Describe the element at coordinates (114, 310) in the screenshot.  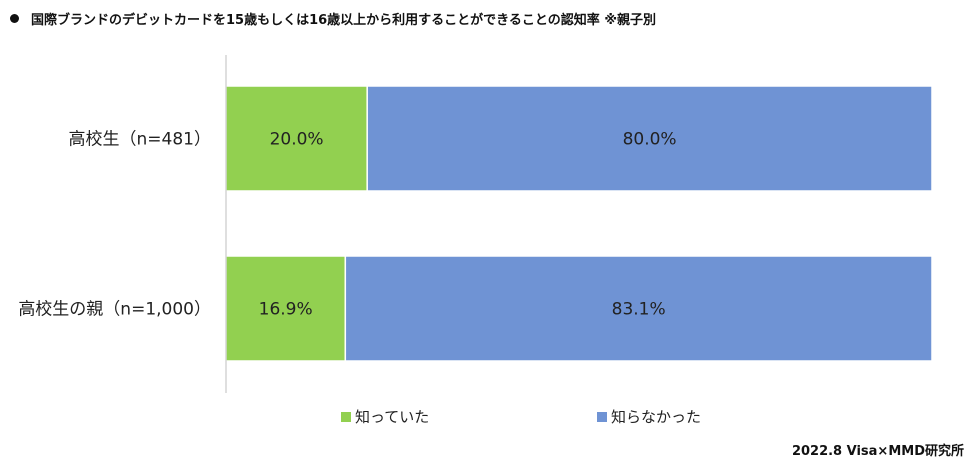
I see `category-label: 高校生の親（n=1,000）` at that location.